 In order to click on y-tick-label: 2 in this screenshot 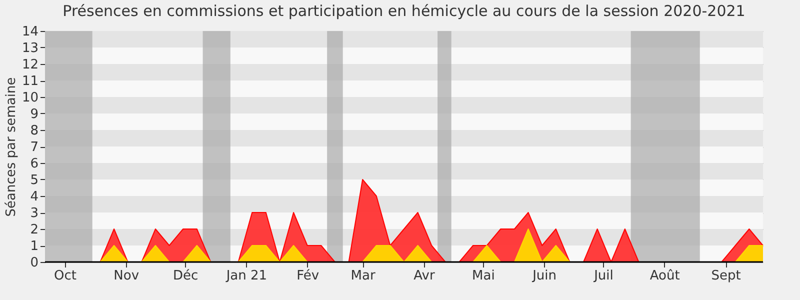, I will do `click(34, 230)`.